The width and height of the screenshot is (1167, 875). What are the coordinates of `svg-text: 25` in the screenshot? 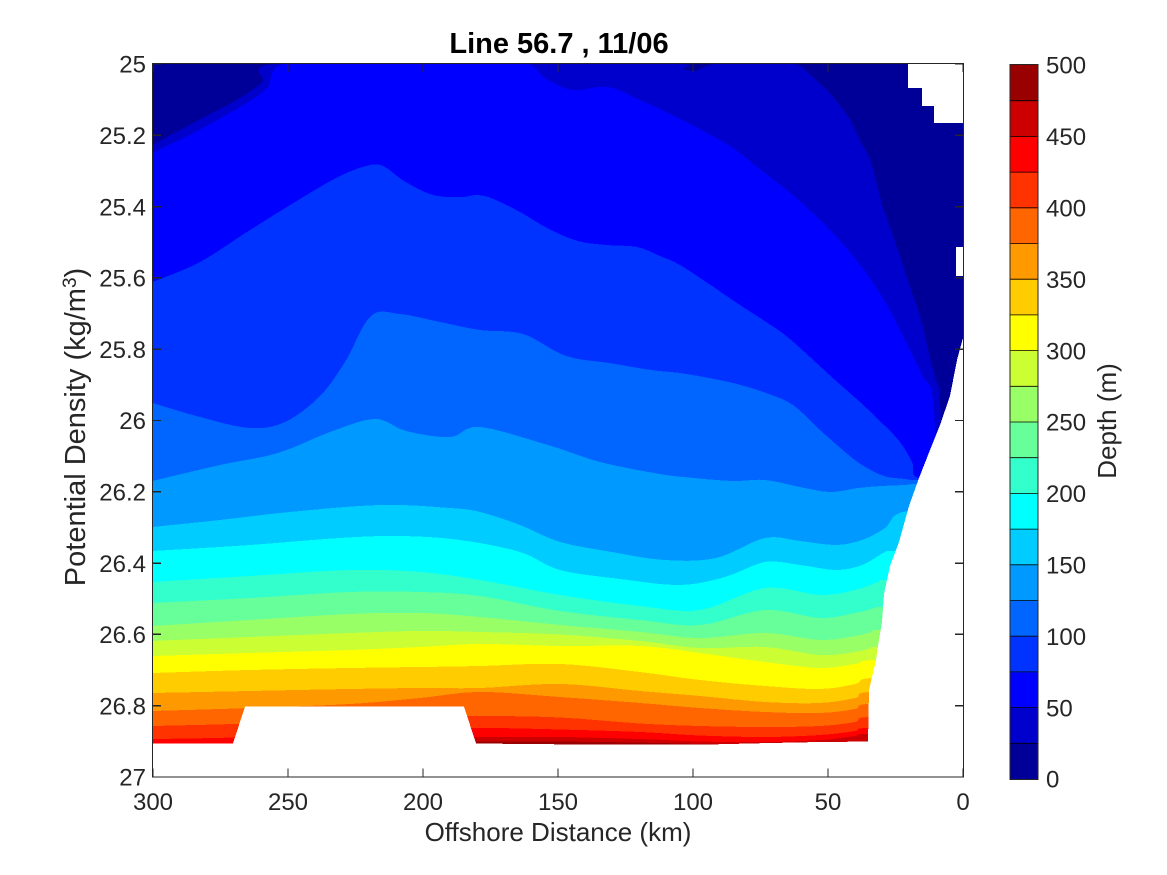 It's located at (132, 65).